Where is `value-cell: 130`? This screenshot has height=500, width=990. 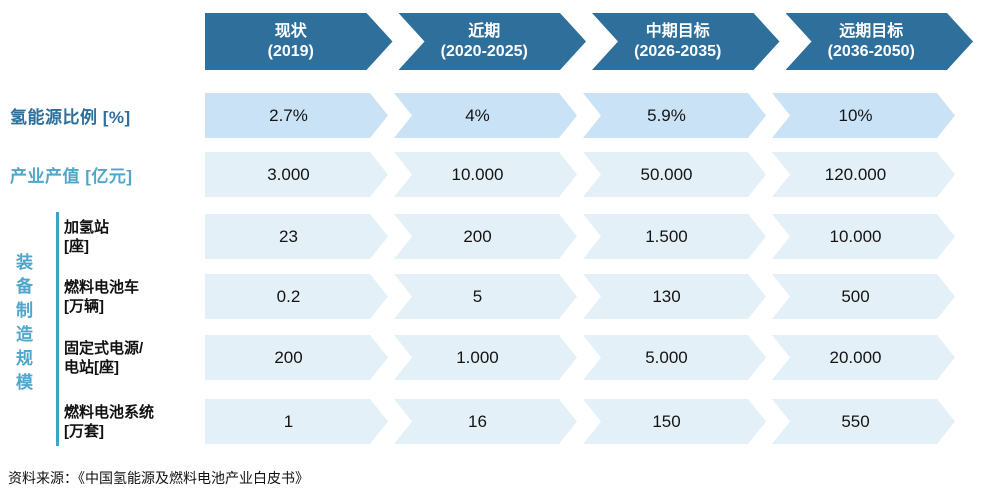 value-cell: 130 is located at coordinates (674, 296).